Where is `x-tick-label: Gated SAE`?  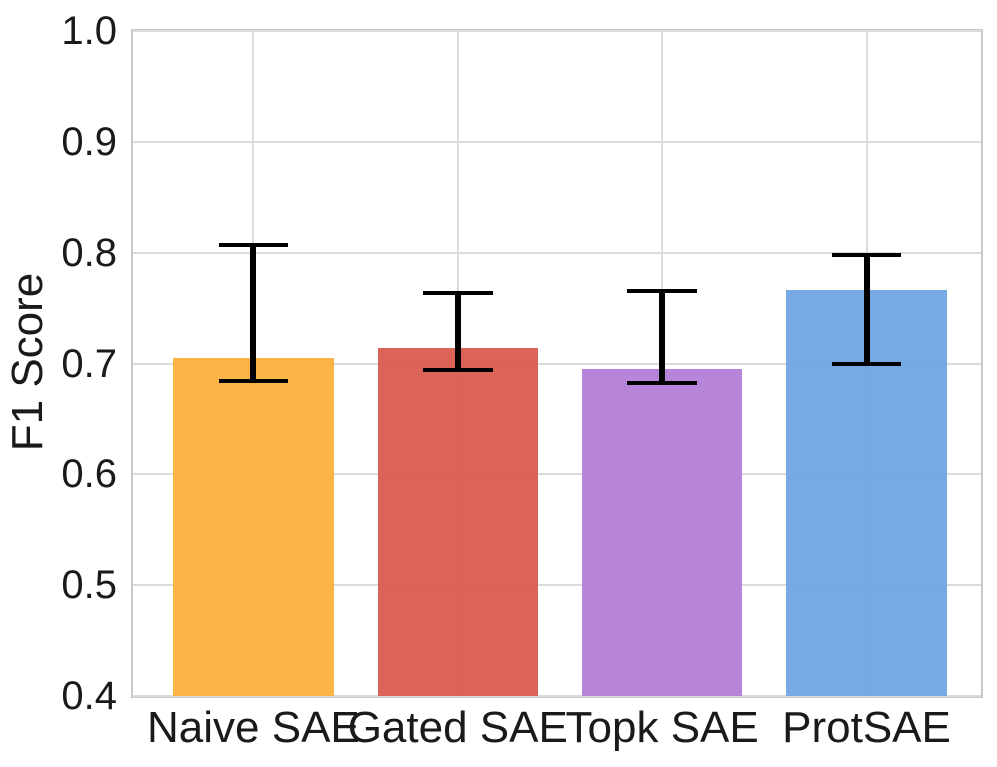 x-tick-label: Gated SAE is located at coordinates (457, 727).